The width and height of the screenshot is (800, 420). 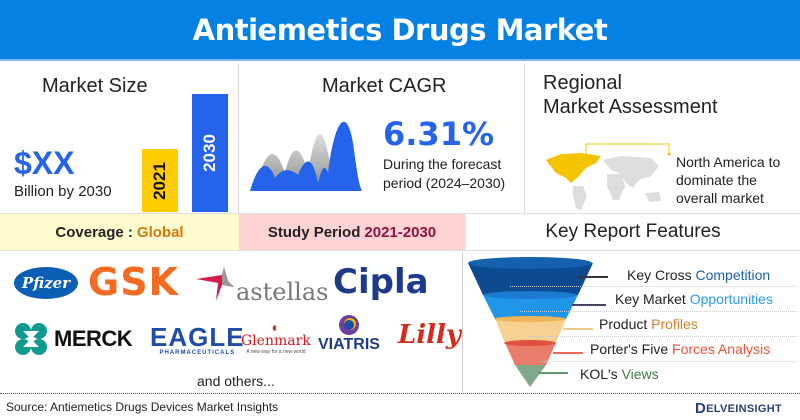 I want to click on footer-divider, so click(x=400, y=393).